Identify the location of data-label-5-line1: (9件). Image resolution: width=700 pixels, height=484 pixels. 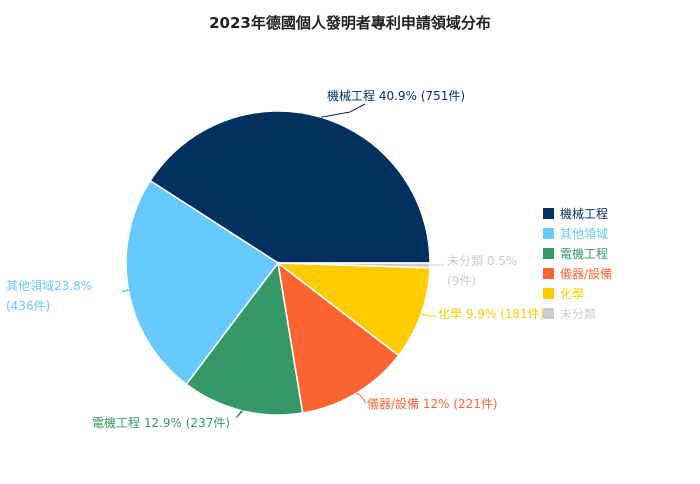
(461, 281).